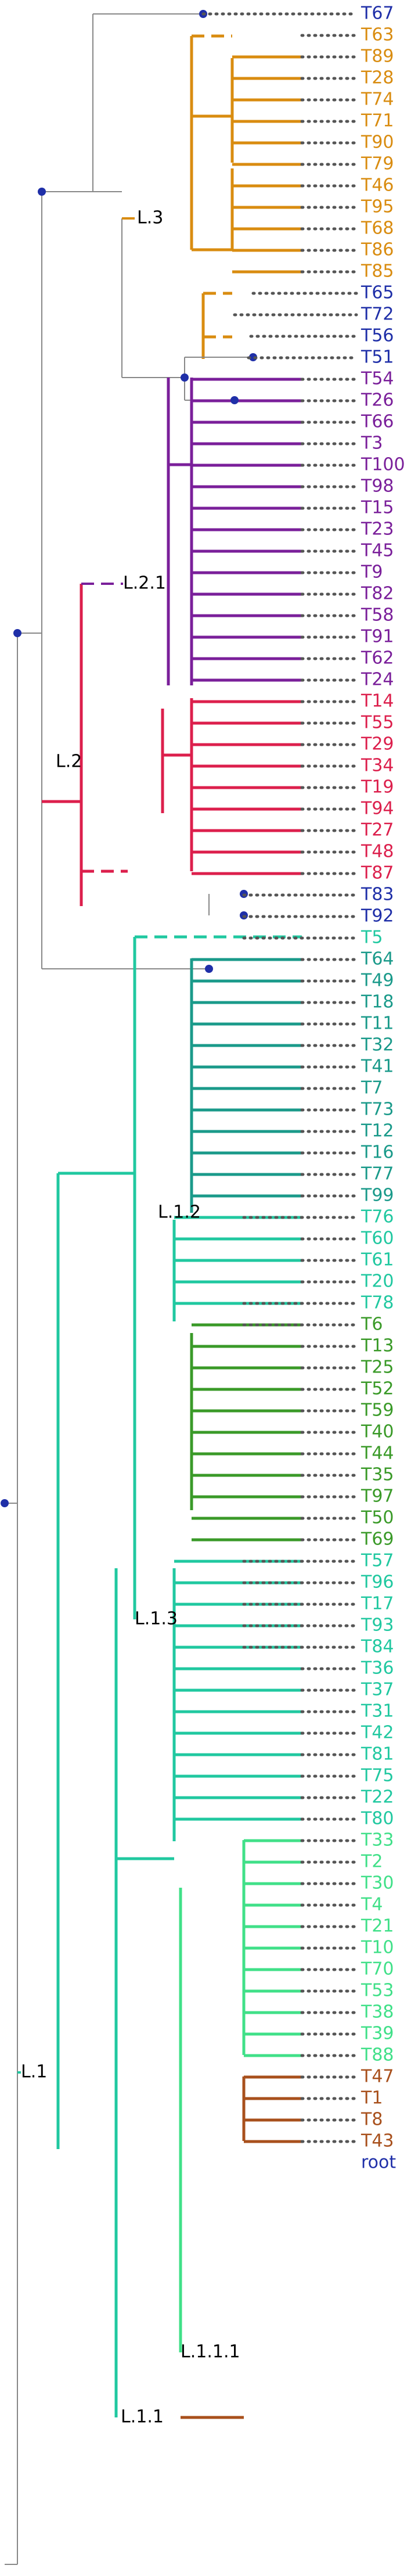 This screenshot has width=411, height=2576. What do you see at coordinates (377, 99) in the screenshot?
I see `tip-label: T74` at bounding box center [377, 99].